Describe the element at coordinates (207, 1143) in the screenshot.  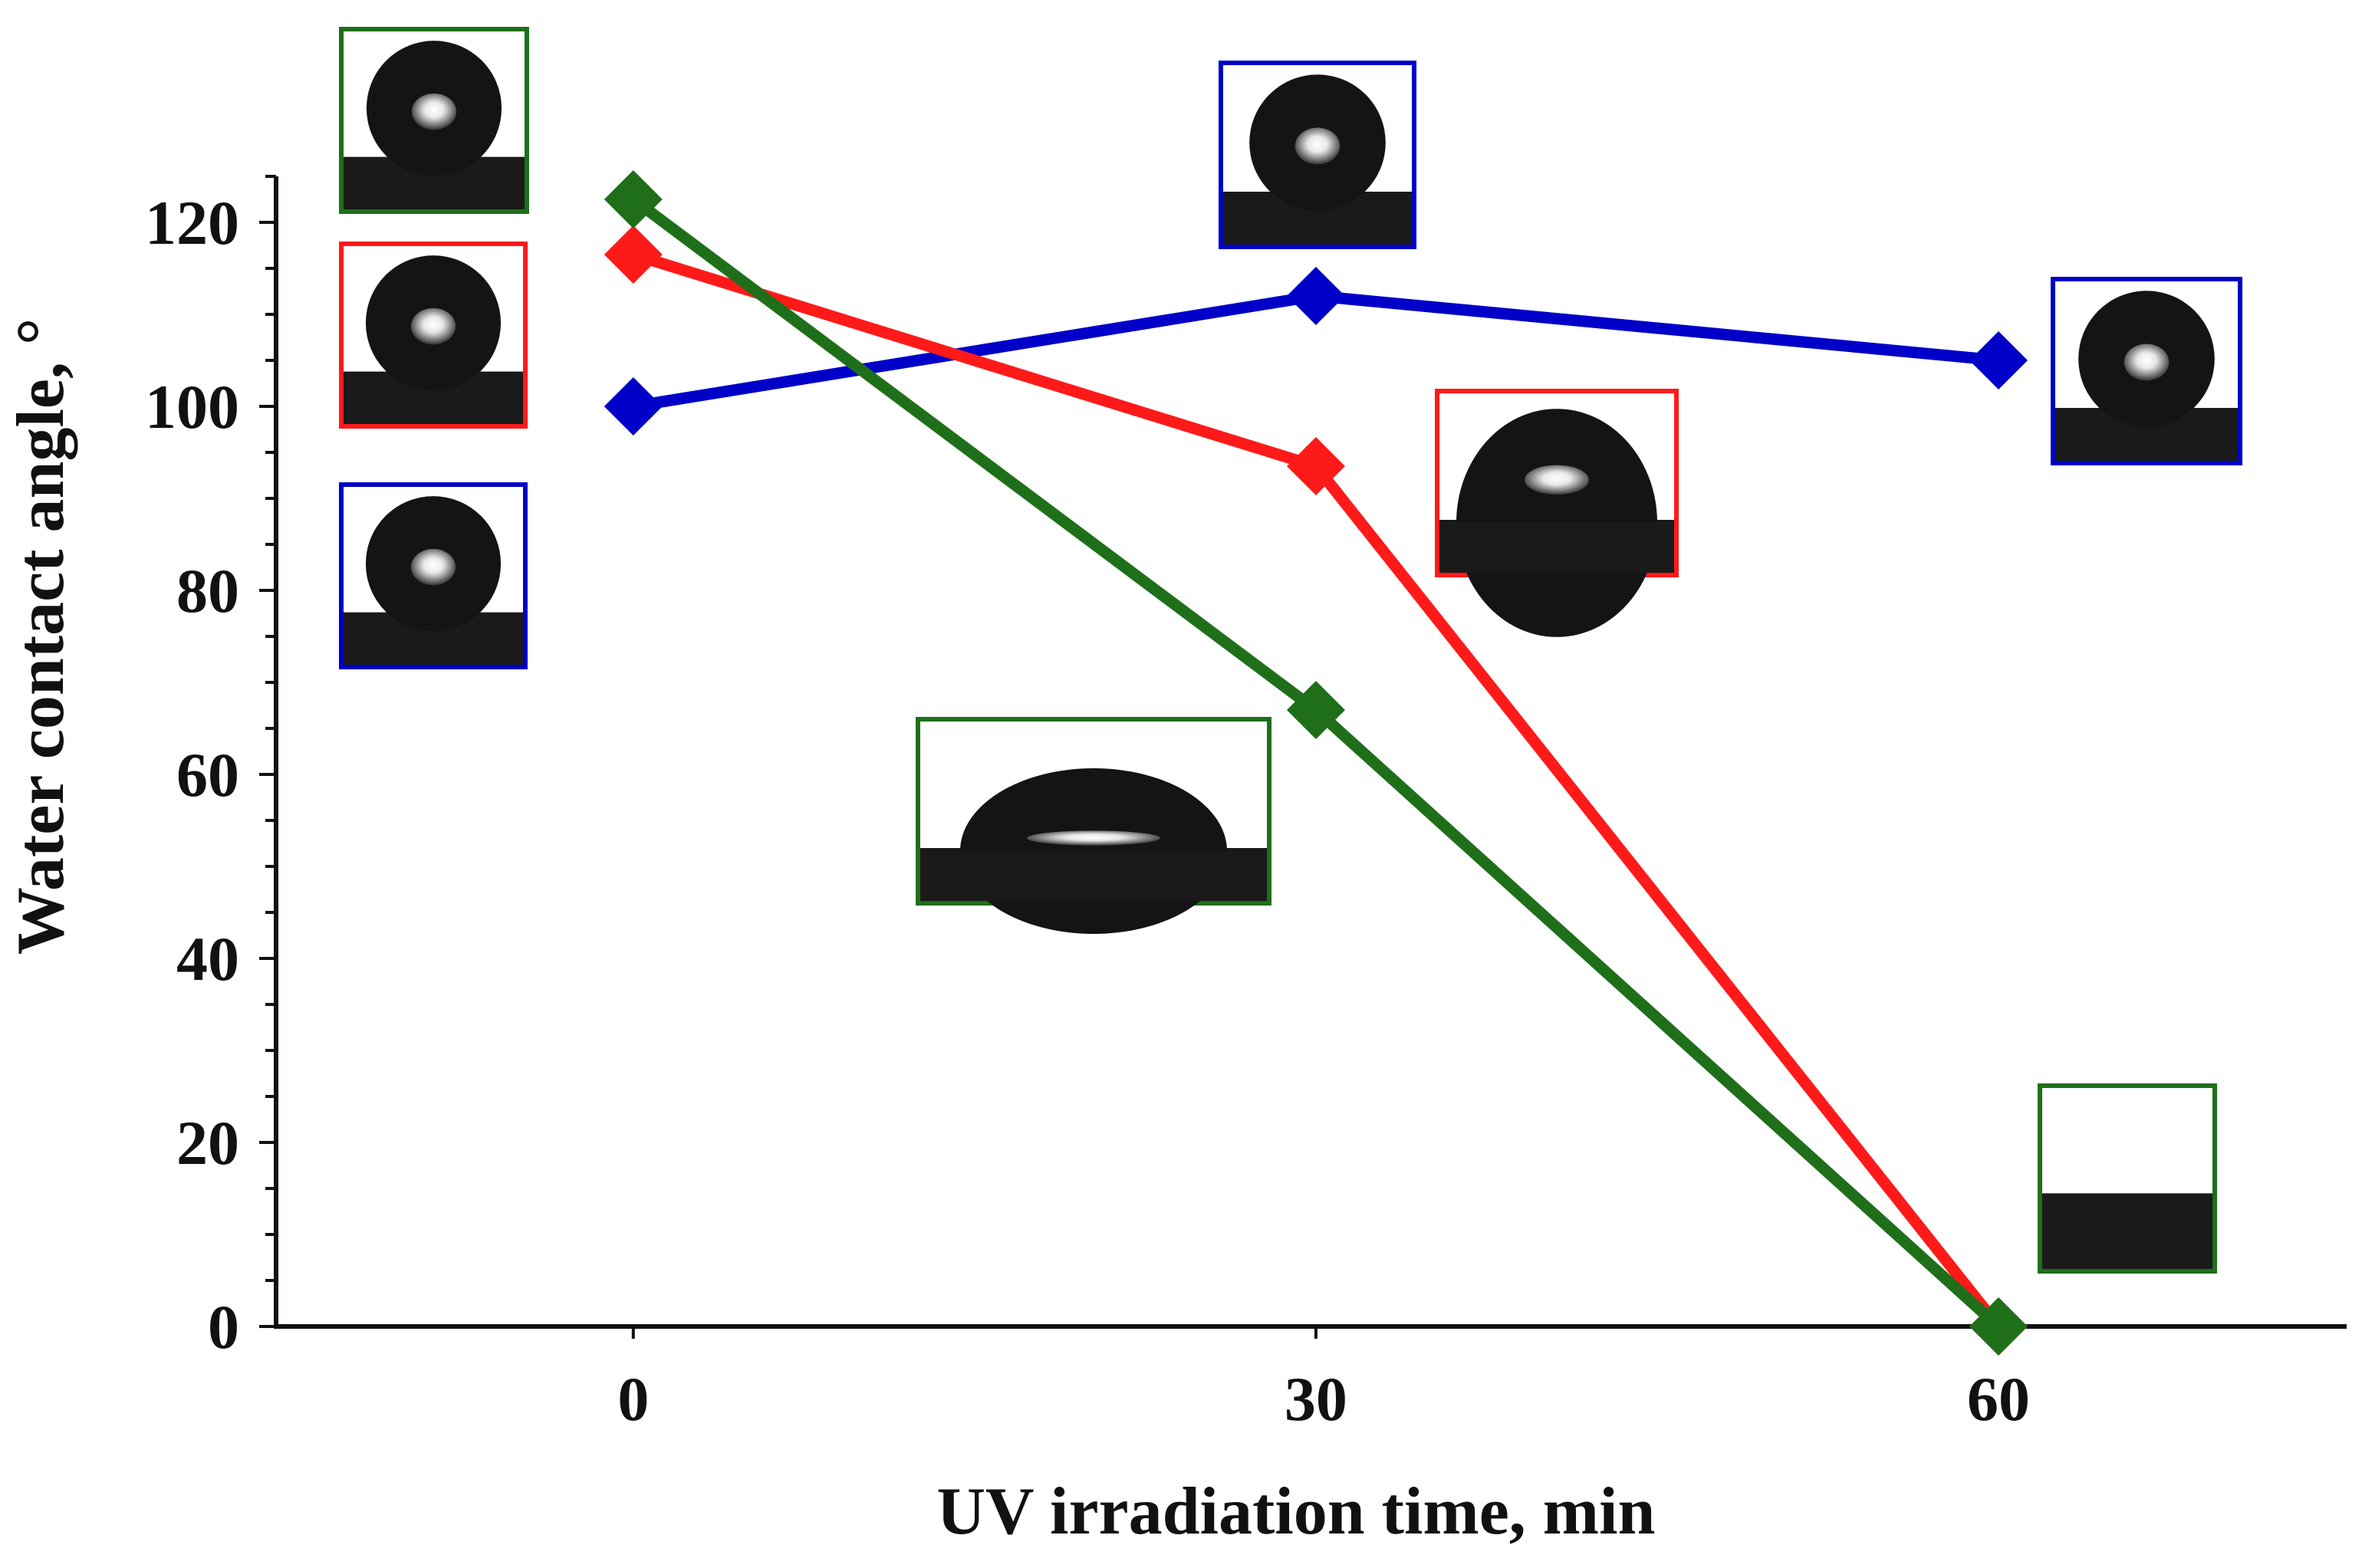
I see `y-tick-label: 20` at that location.